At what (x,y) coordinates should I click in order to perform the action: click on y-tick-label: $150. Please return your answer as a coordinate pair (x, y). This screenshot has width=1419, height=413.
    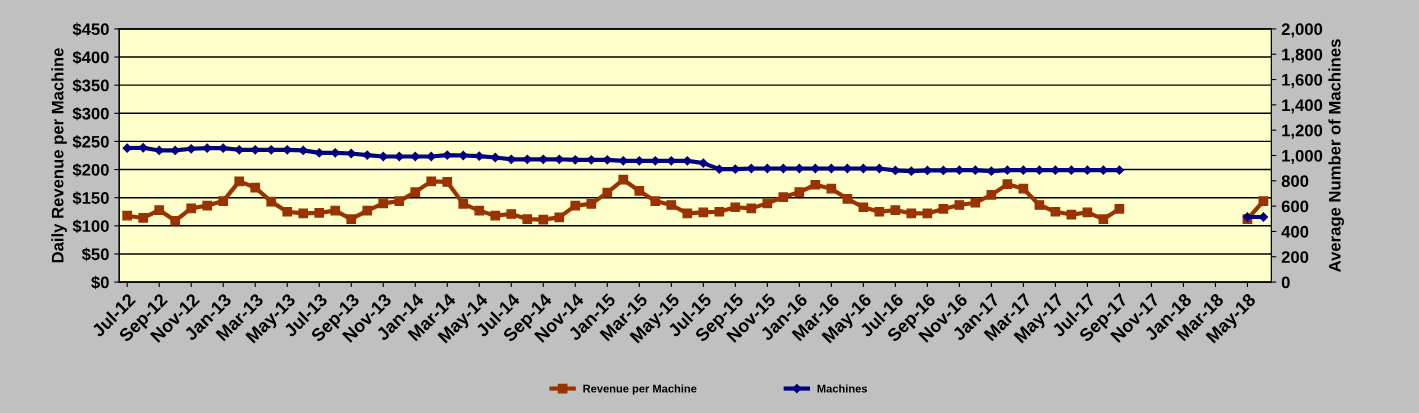
    Looking at the image, I should click on (90, 198).